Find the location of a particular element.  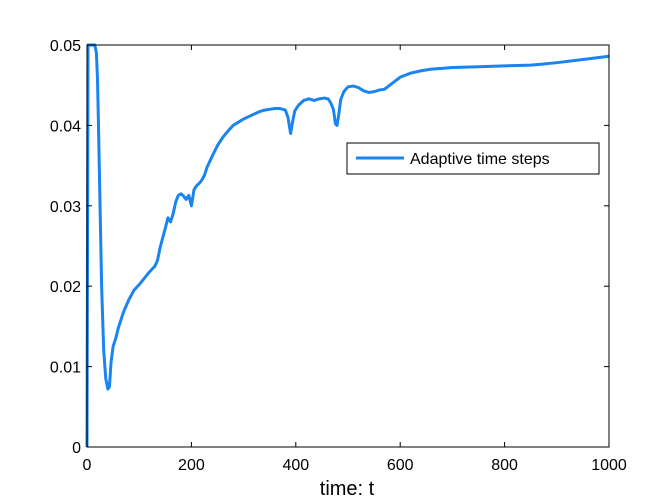

legend-label: Adaptive time steps is located at coordinates (480, 159).